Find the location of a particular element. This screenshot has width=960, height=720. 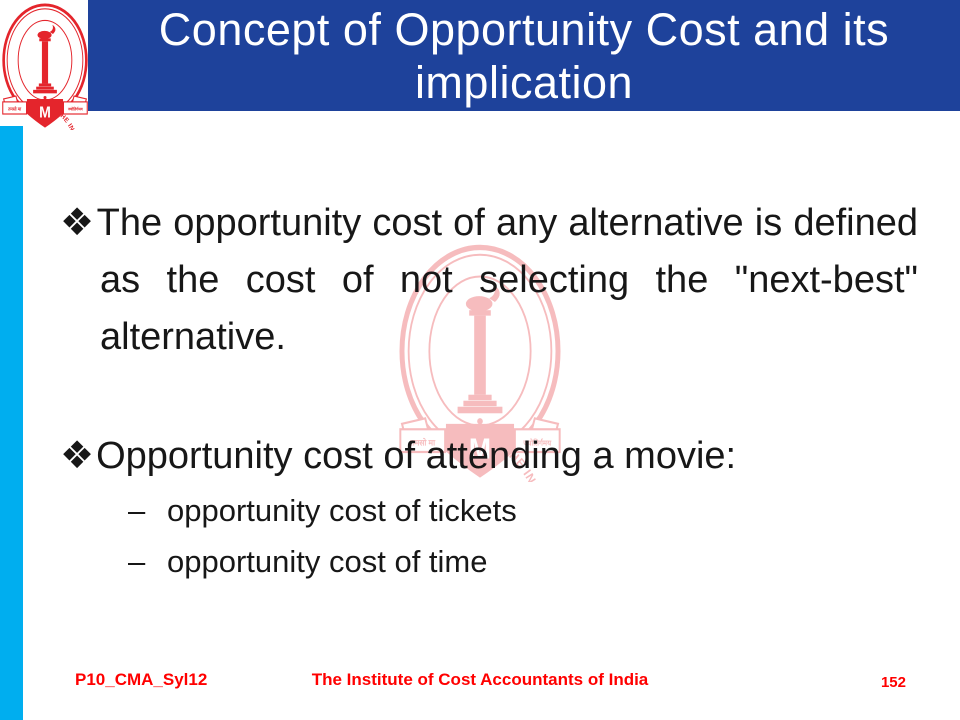

slide-title-line1: Concept of Opportunity Cost and its is located at coordinates (524, 29).